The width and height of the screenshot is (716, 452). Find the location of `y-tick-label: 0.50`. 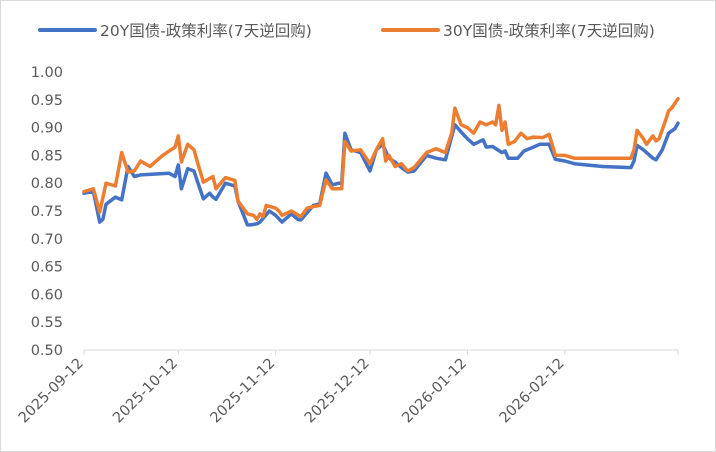

y-tick-label: 0.50 is located at coordinates (47, 351).